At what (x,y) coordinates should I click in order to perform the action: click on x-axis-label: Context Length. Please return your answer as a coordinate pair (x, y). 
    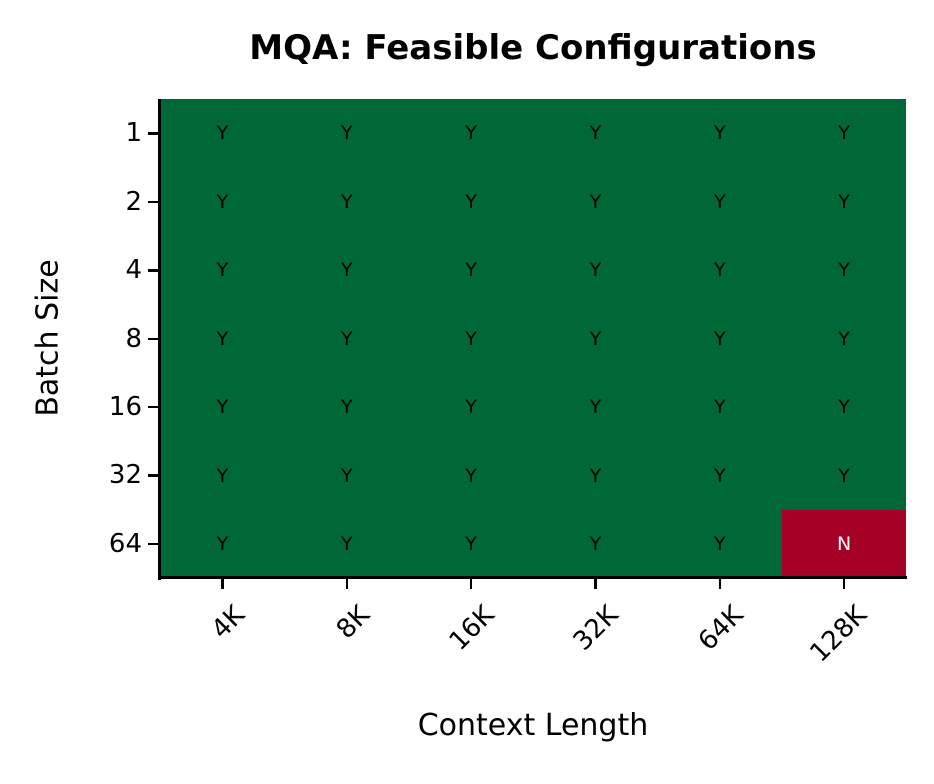
    Looking at the image, I should click on (533, 725).